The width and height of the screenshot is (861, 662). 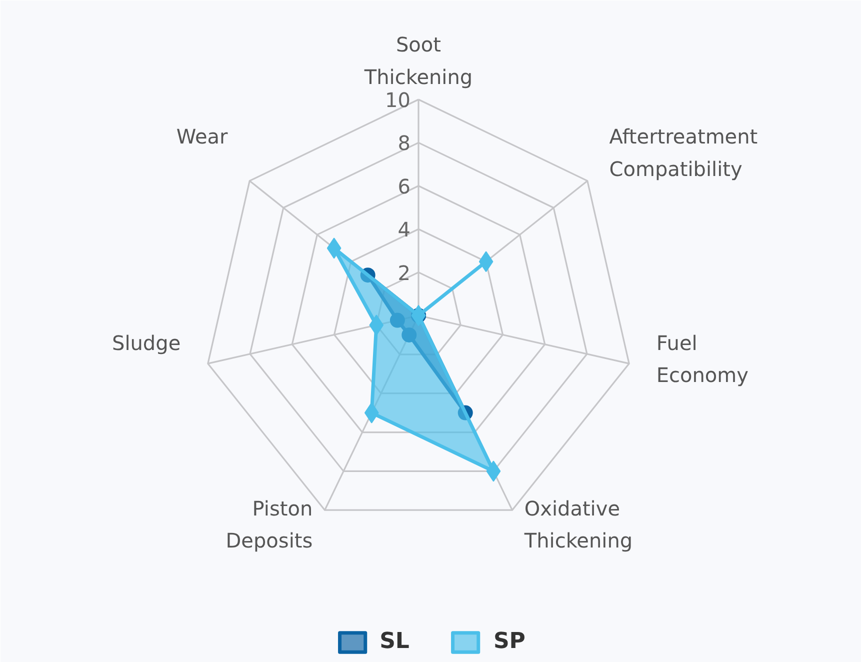 What do you see at coordinates (578, 524) in the screenshot?
I see `spoke-label: Oxidative Thickening` at bounding box center [578, 524].